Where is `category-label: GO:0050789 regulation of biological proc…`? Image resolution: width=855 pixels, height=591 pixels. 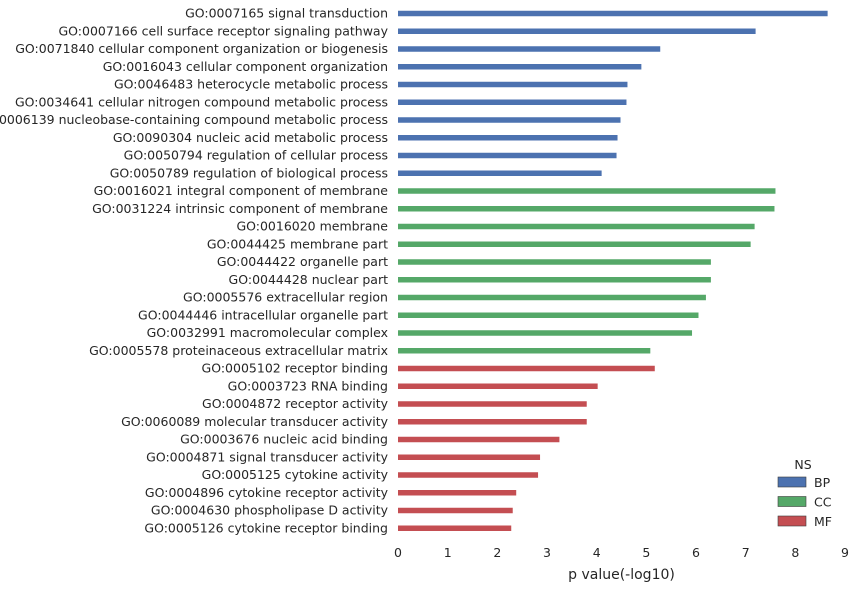 category-label: GO:0050789 regulation of biological proc… is located at coordinates (249, 172).